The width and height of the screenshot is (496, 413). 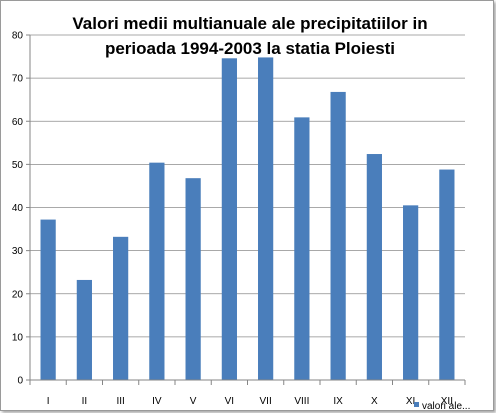 I want to click on x-tick-label: XII, so click(x=447, y=401).